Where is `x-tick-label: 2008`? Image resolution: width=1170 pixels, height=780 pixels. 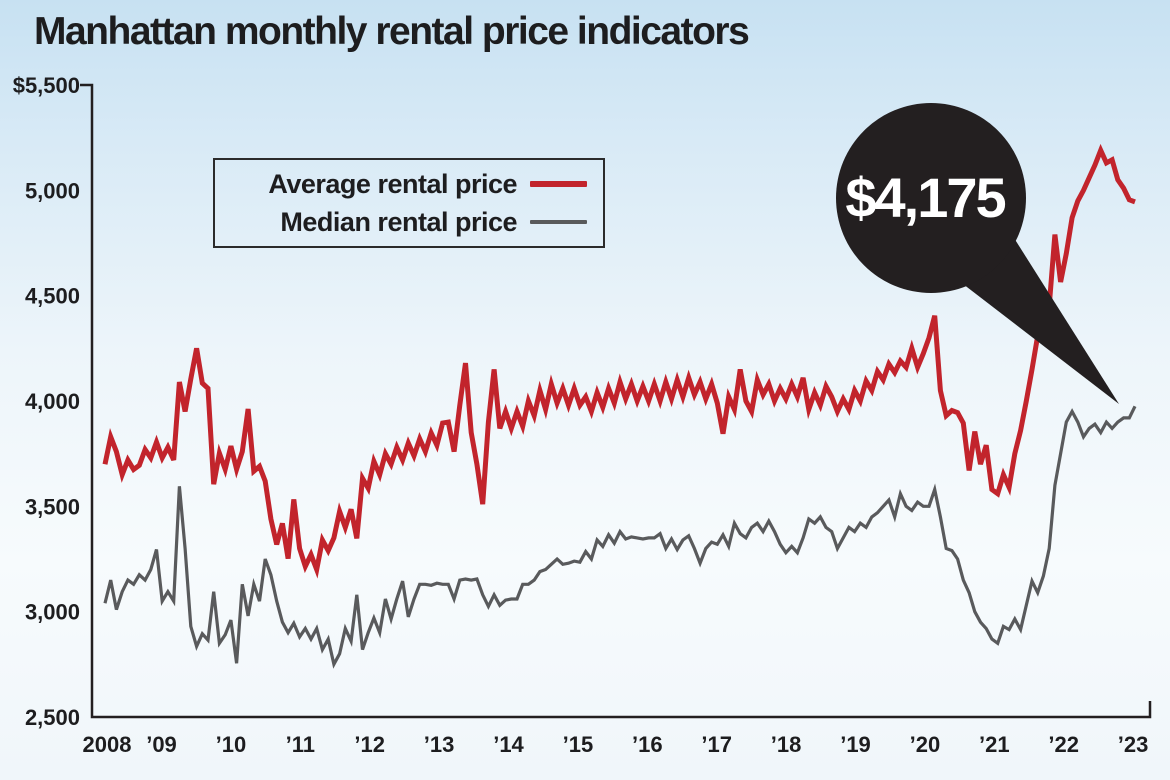
x-tick-label: 2008 is located at coordinates (107, 744).